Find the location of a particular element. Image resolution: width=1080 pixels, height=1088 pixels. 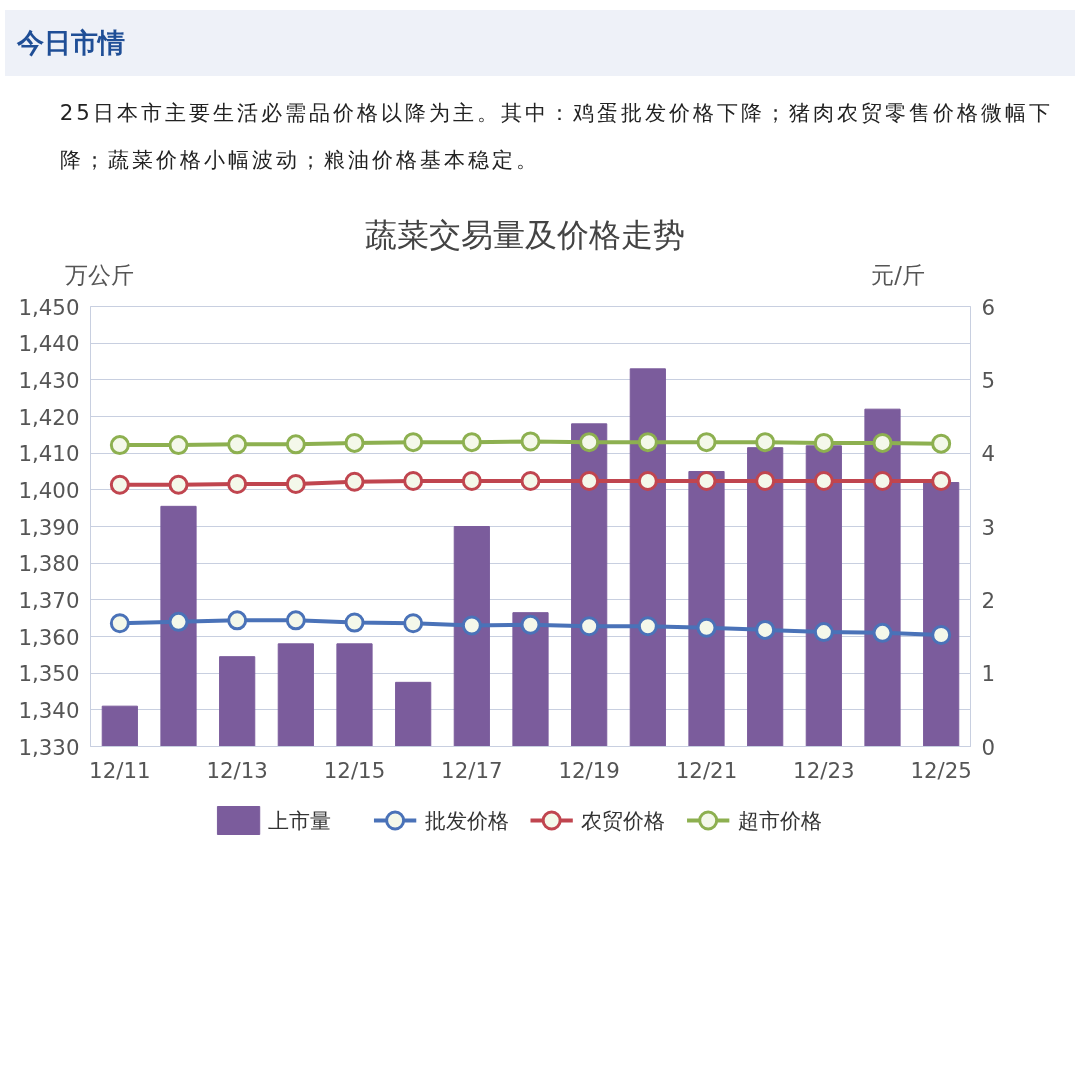

y-tick-label: 1,370 is located at coordinates (49, 600).